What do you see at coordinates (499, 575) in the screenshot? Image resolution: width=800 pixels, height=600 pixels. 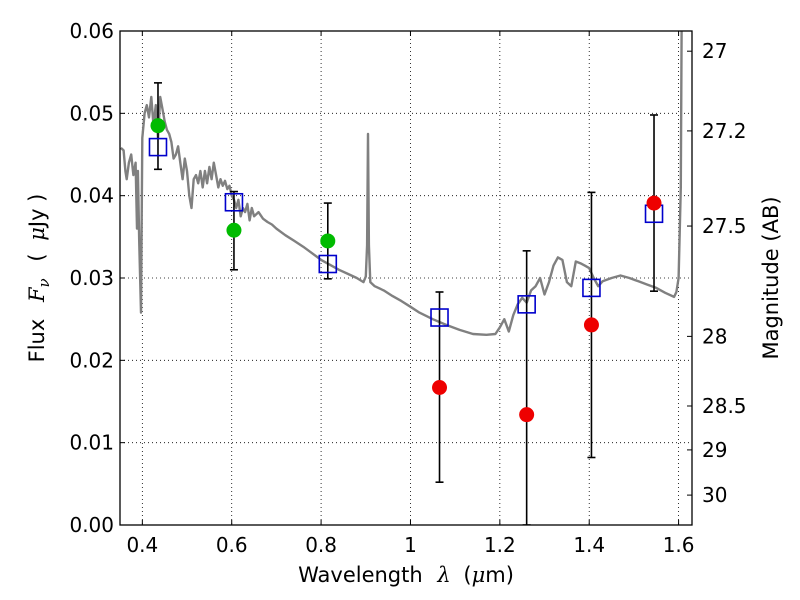 I see `x-axis-unit-rest: m)` at bounding box center [499, 575].